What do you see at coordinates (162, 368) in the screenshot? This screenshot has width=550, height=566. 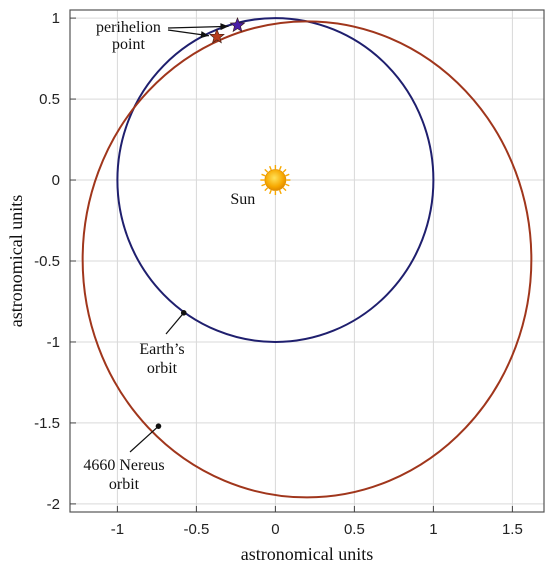 I see `earth-orbit-label-line2: orbit` at bounding box center [162, 368].